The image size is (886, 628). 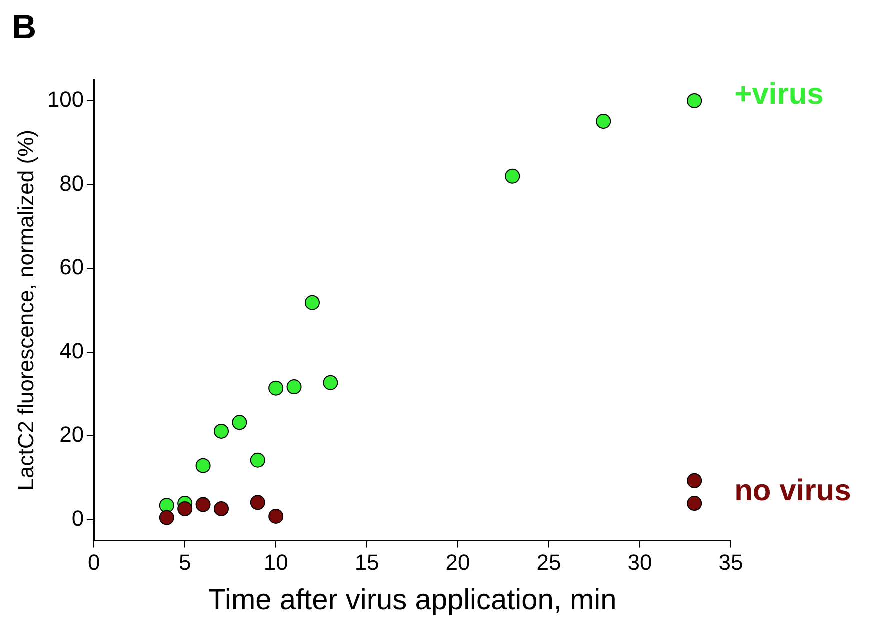 I want to click on y-tick-label: 80, so click(x=72, y=183).